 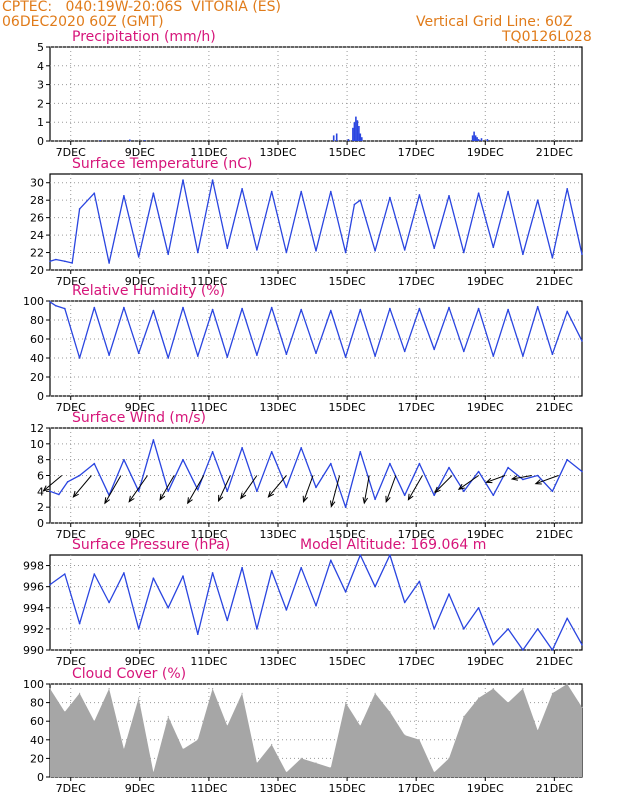 What do you see at coordinates (40, 103) in the screenshot?
I see `y-tick-label: 2` at bounding box center [40, 103].